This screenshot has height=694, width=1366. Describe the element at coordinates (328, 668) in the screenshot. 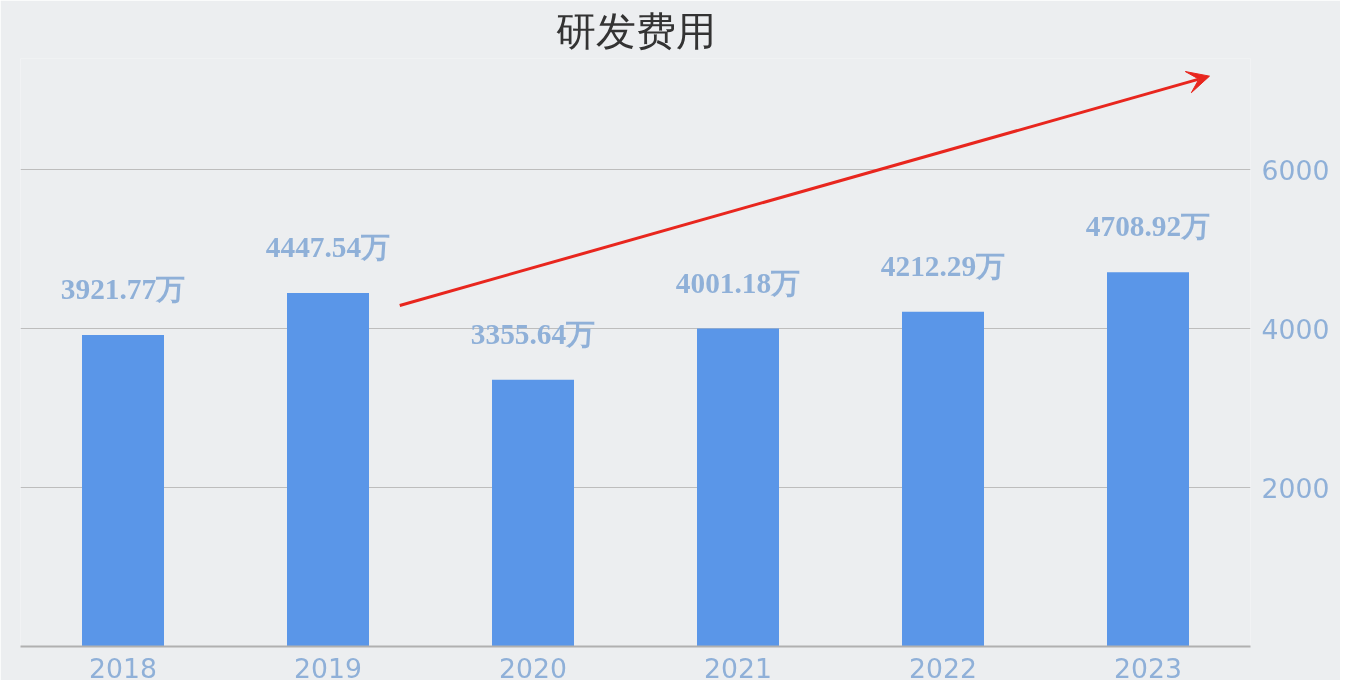

I see `x-tick-label: 2019` at that location.